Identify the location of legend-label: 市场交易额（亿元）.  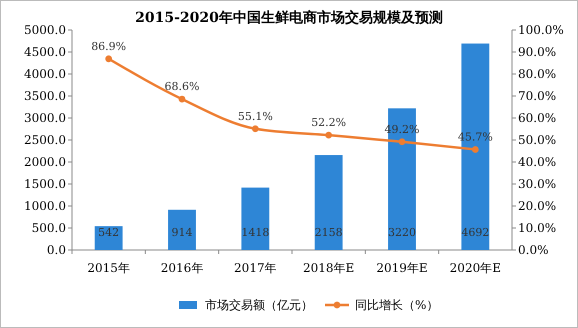
(259, 305).